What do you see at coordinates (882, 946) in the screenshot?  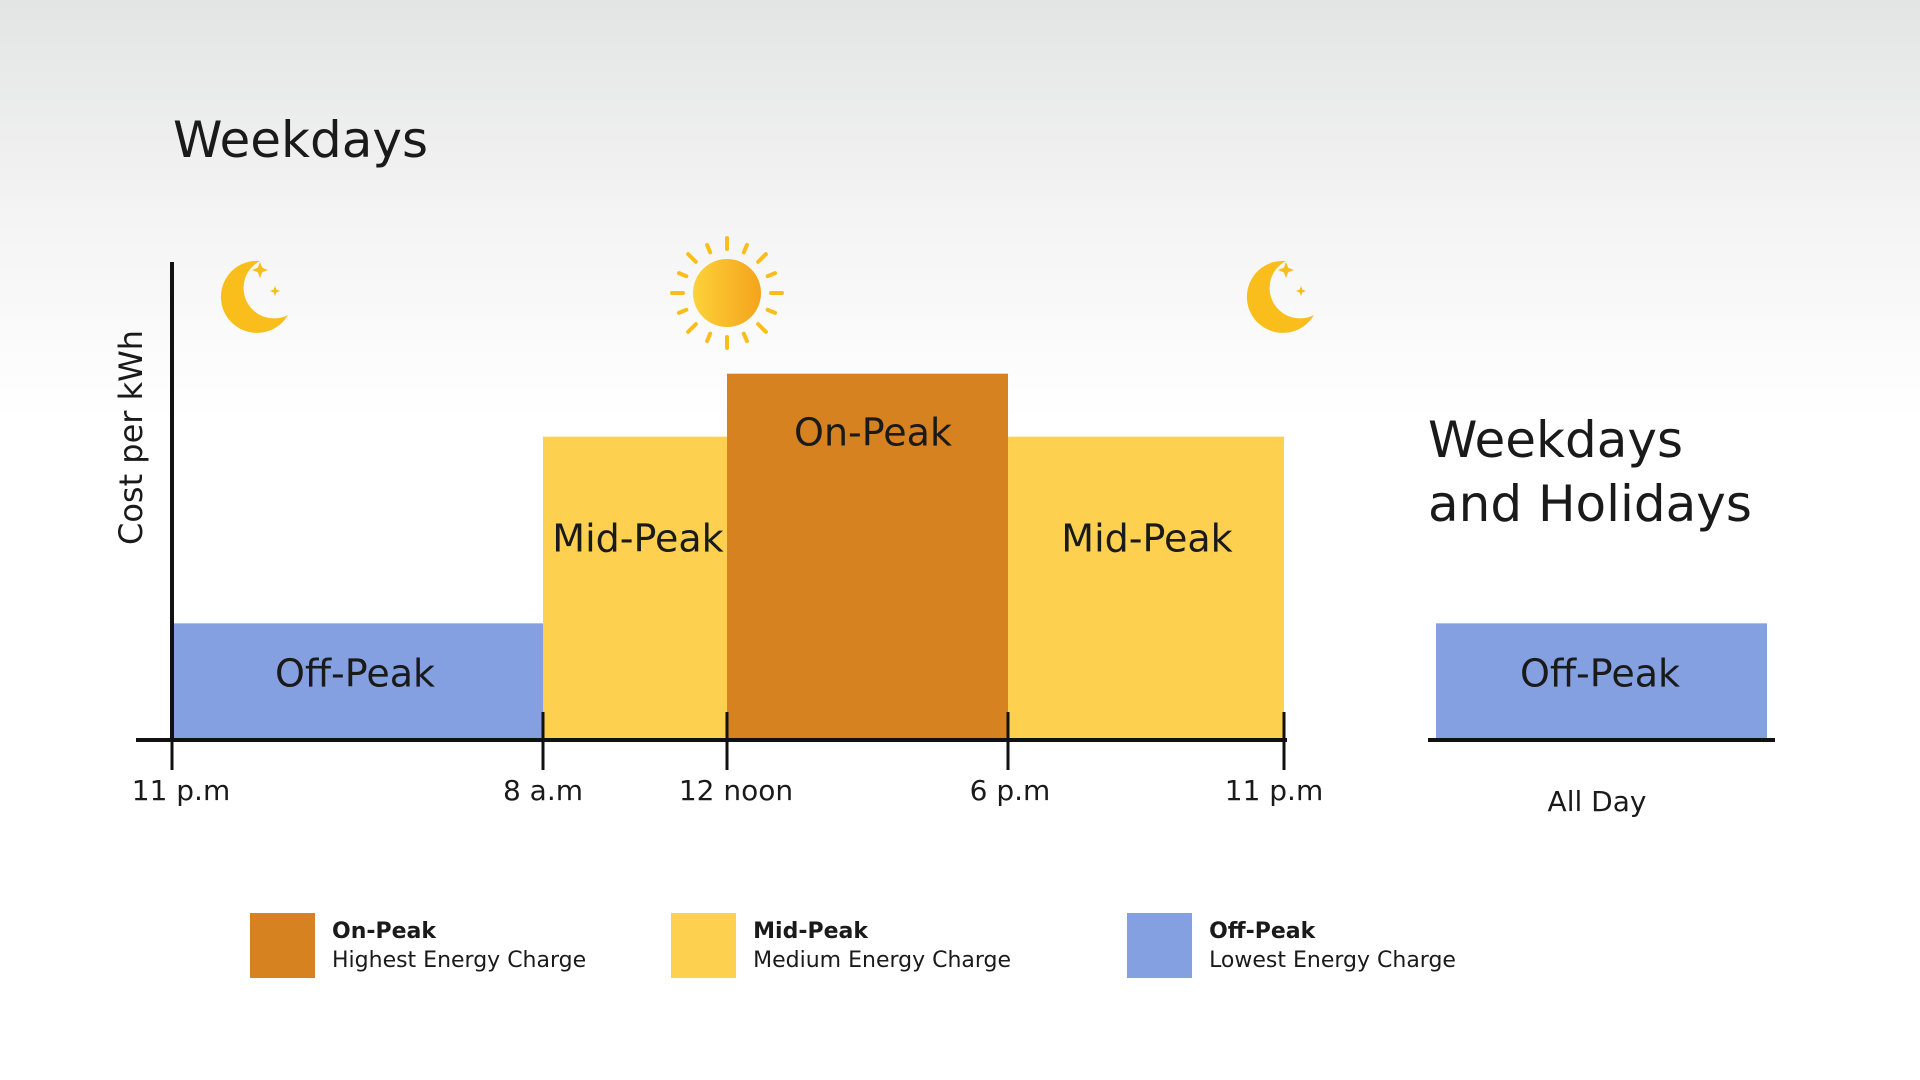 I see `legend-text: Mid-Peak Medium Energy Charge` at bounding box center [882, 946].